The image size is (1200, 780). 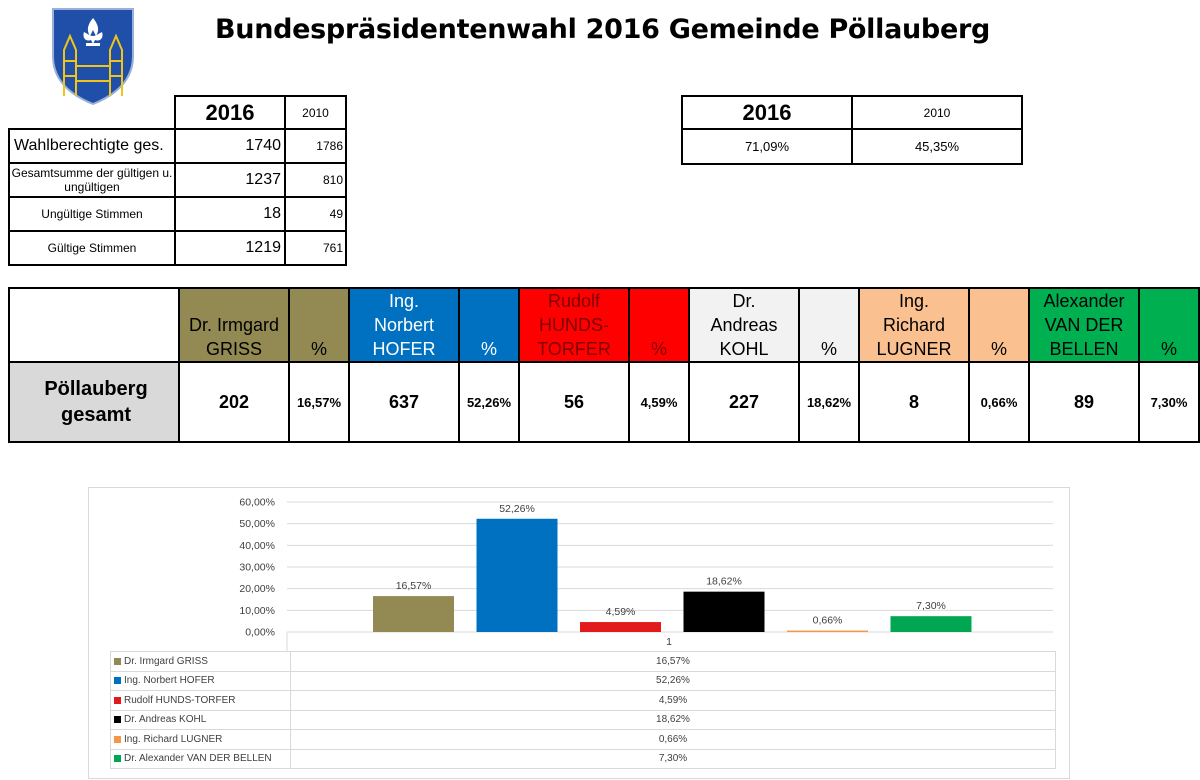 I want to click on chart-table-value: 4,59%, so click(x=673, y=700).